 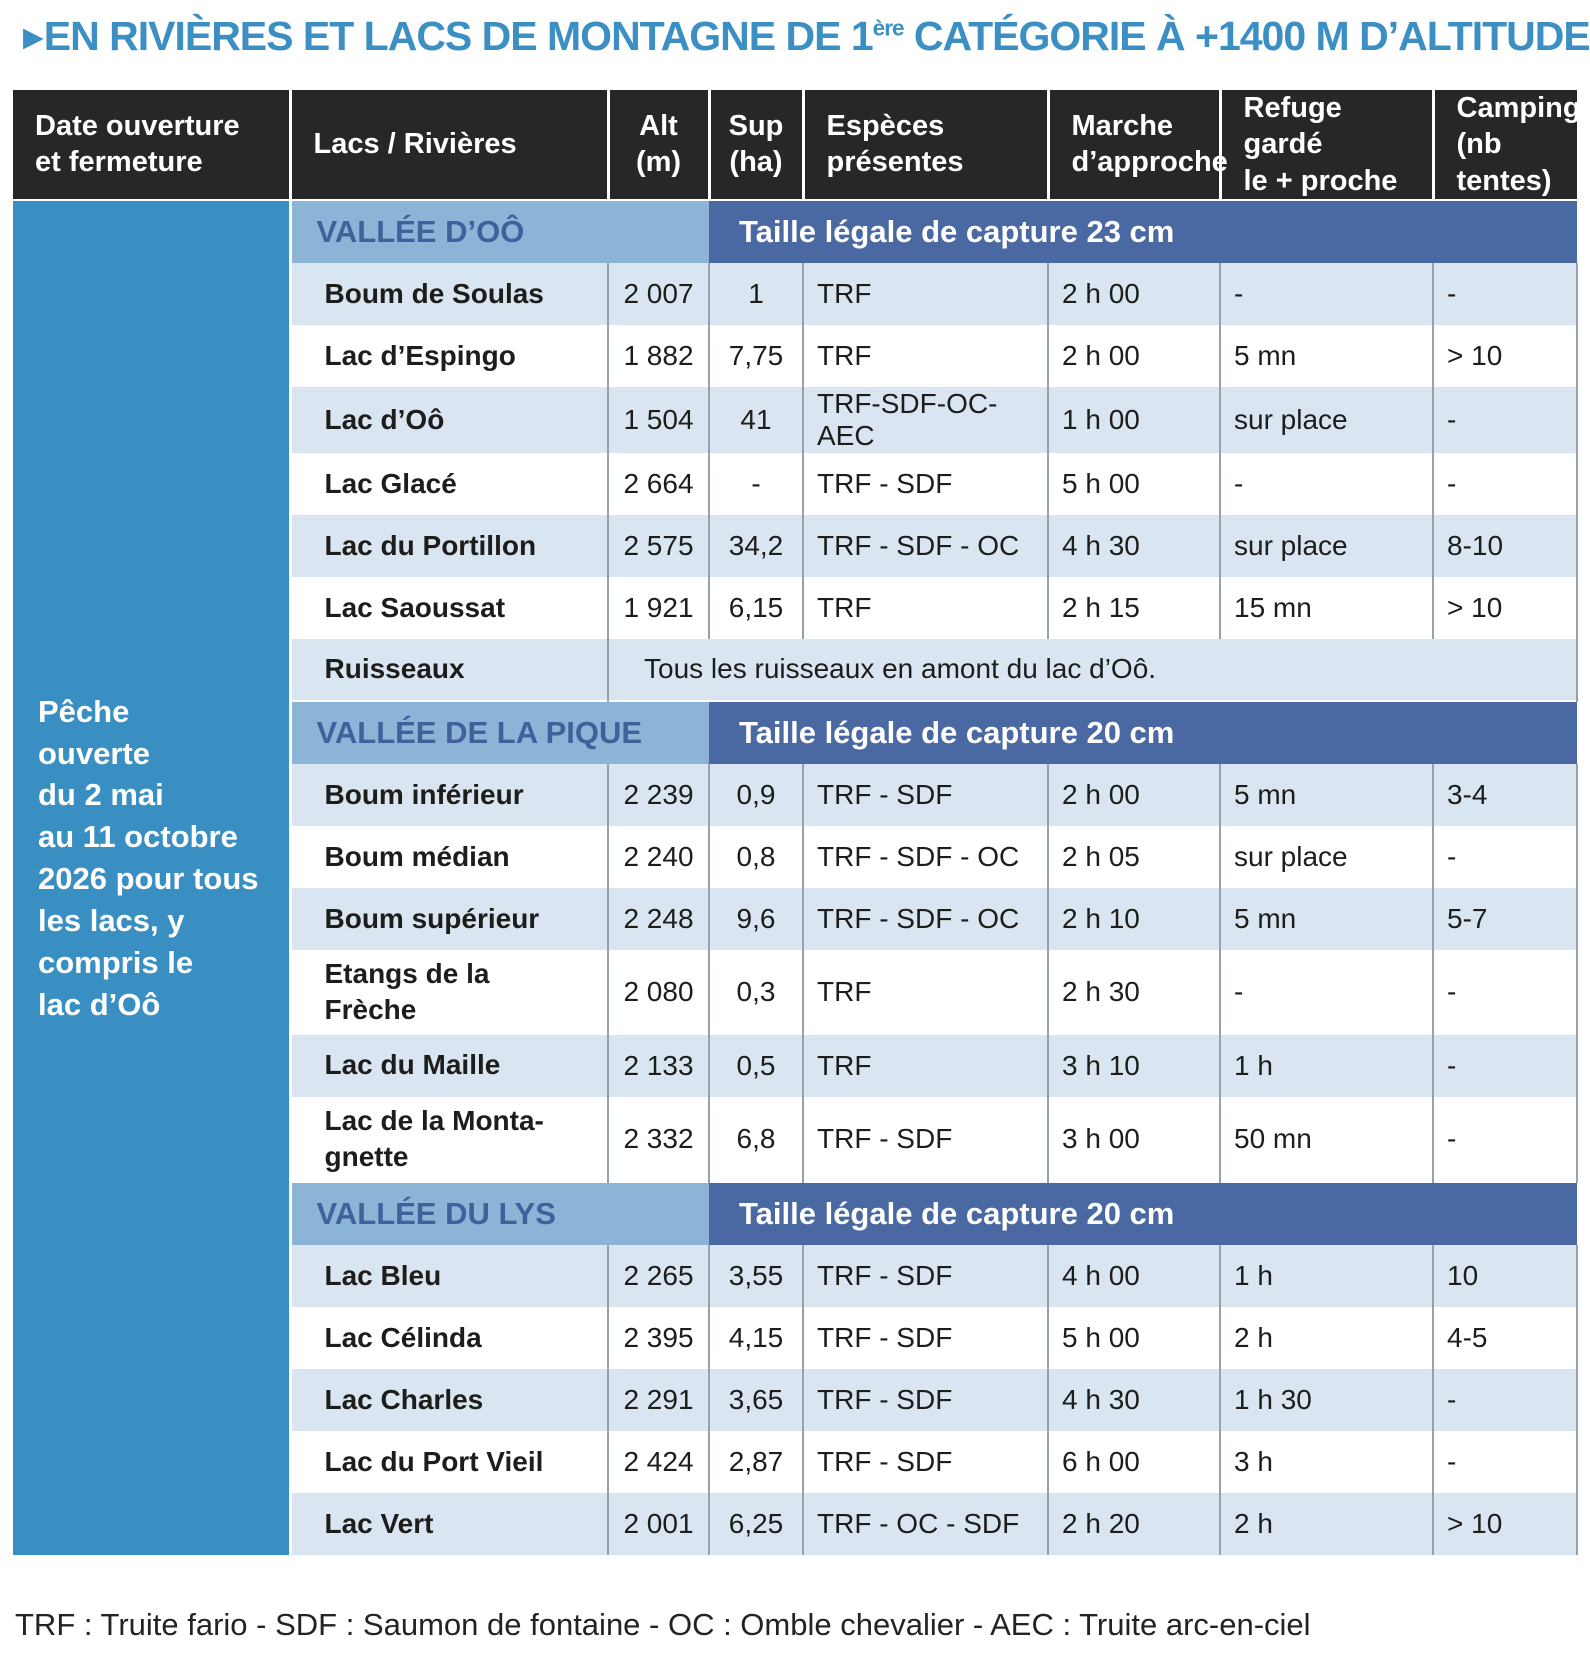 What do you see at coordinates (925, 419) in the screenshot?
I see `species-cell: TRF-SDF-OC-AEC` at bounding box center [925, 419].